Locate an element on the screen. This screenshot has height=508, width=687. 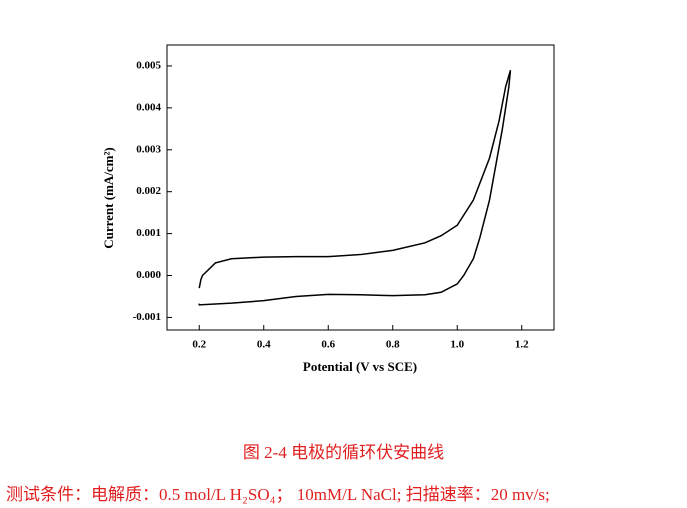
y-tick-label: 0.001 is located at coordinates (148, 233).